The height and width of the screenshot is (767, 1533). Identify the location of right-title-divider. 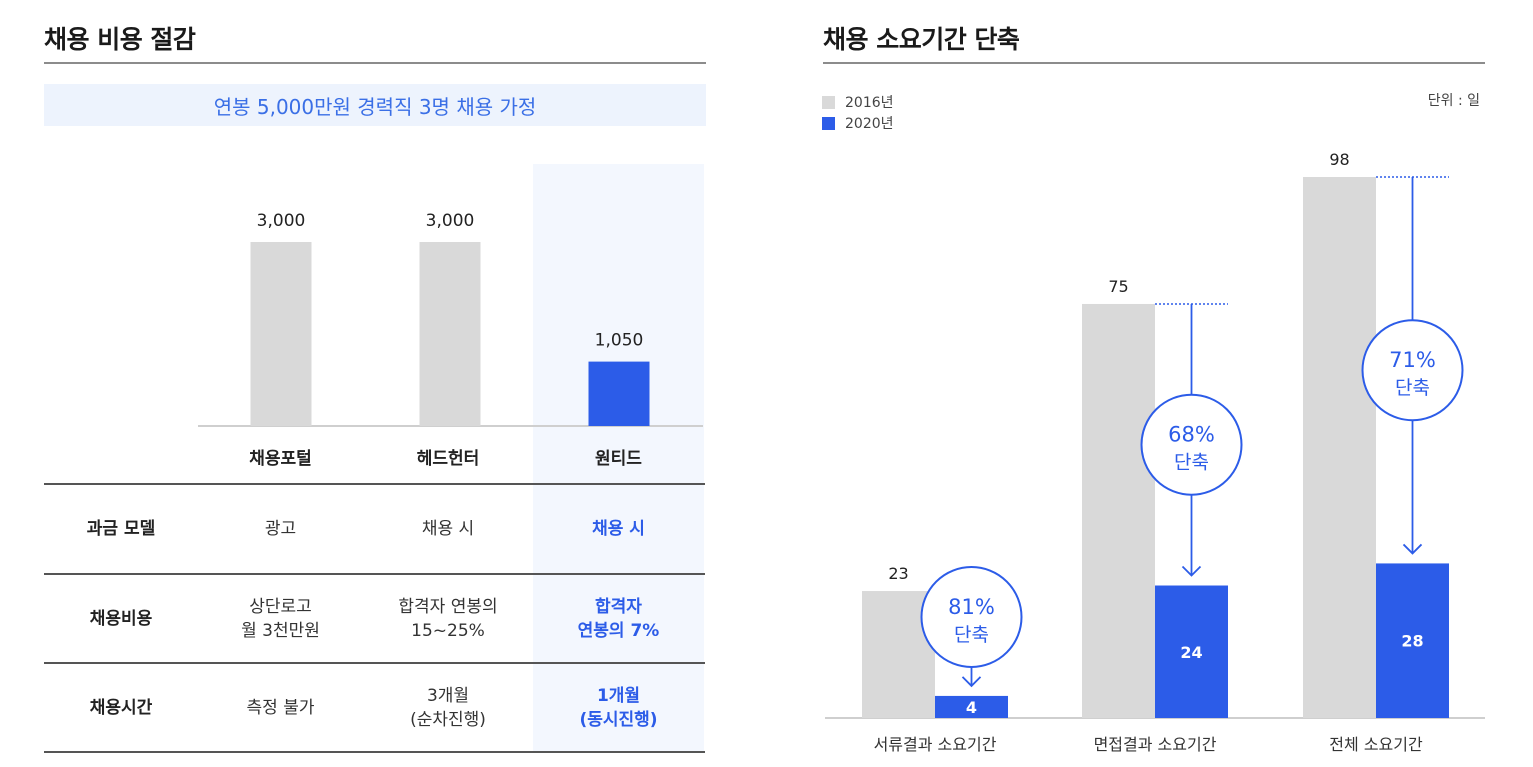
(1154, 63).